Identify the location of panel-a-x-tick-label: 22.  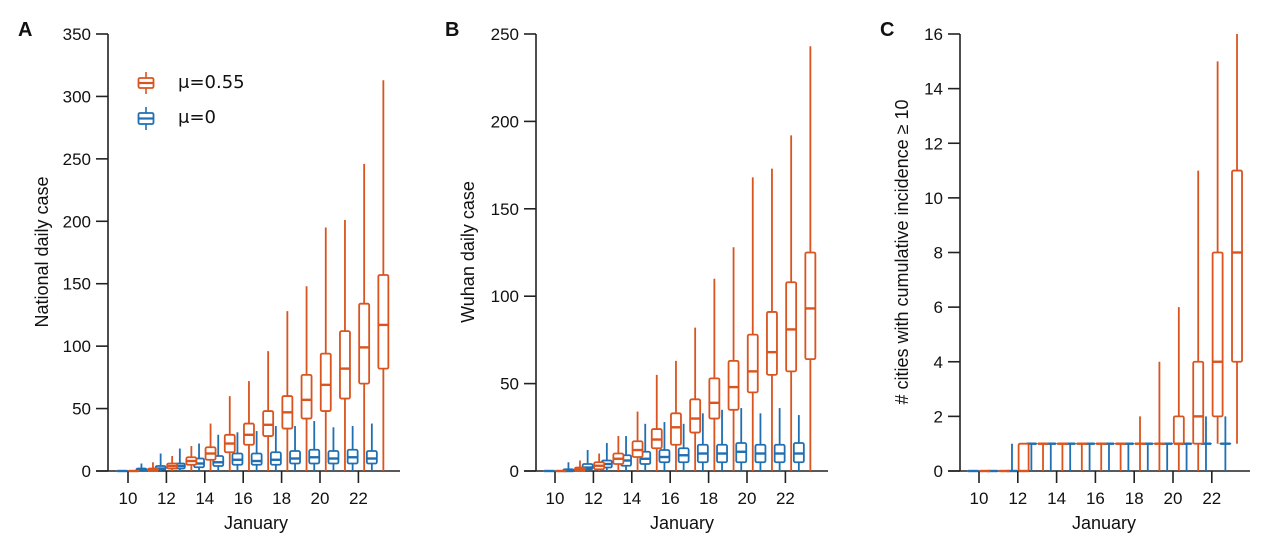
(358, 498).